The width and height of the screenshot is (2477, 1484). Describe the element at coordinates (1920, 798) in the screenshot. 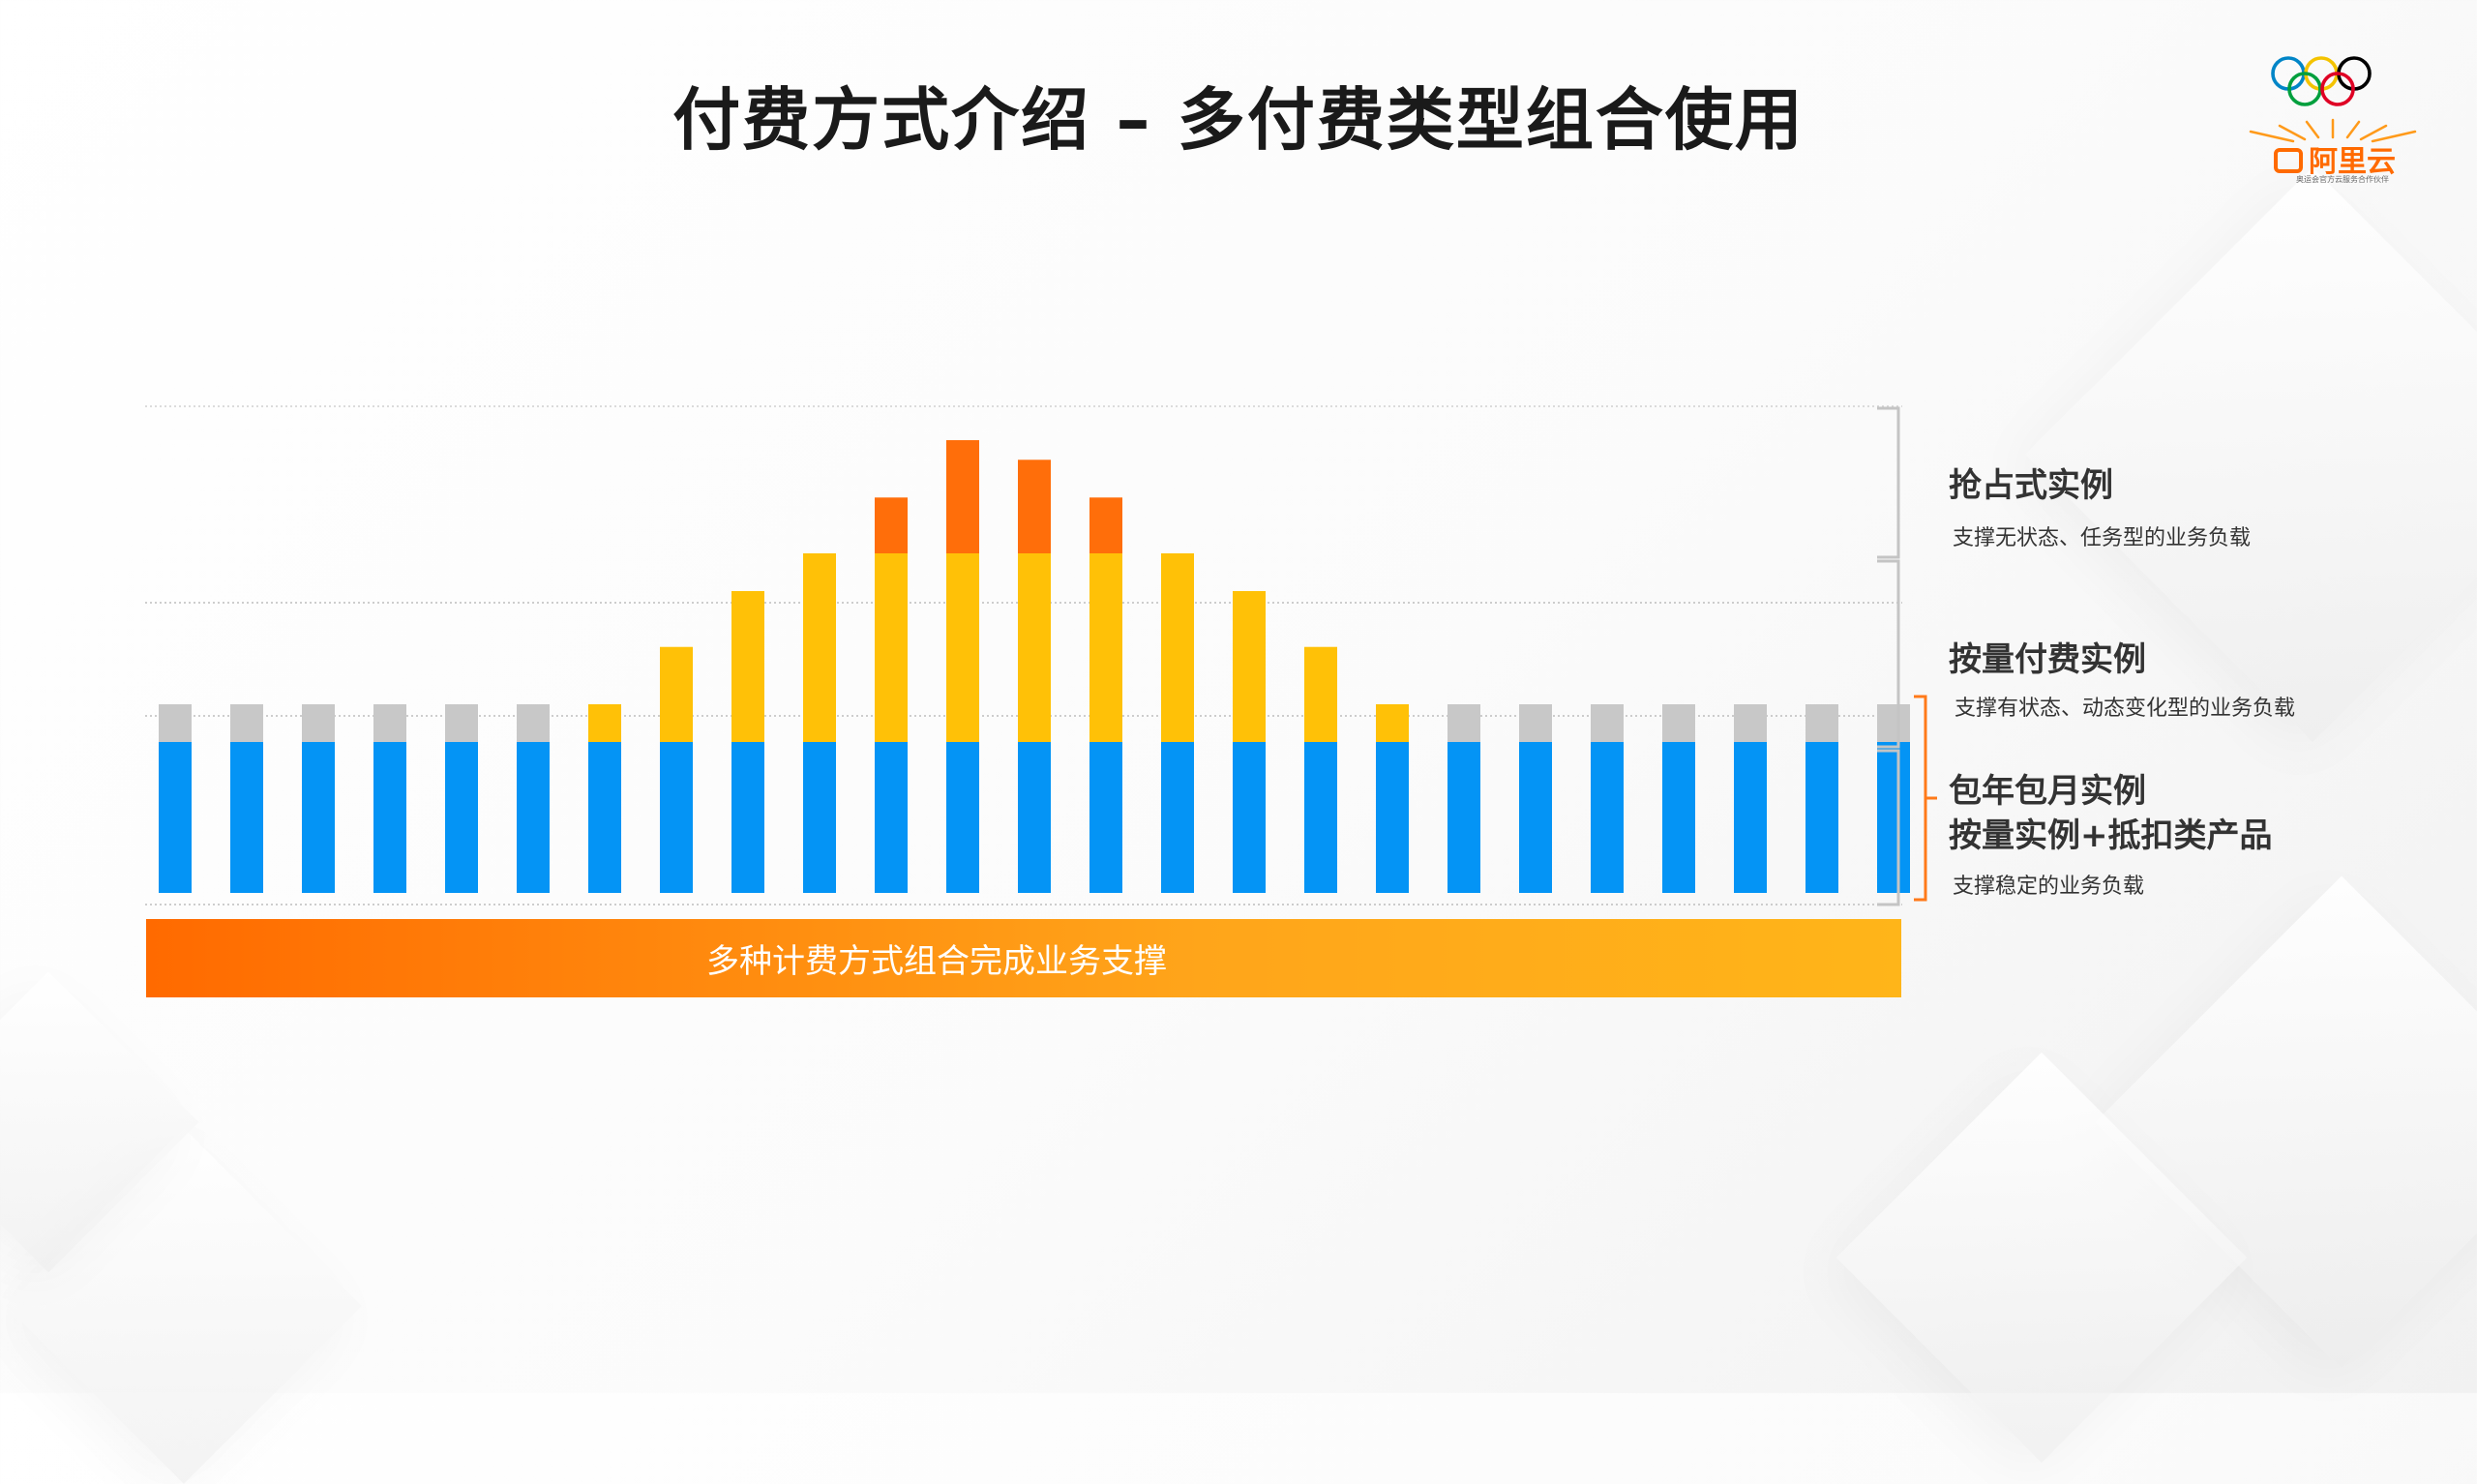

I see `orange-bracket` at that location.